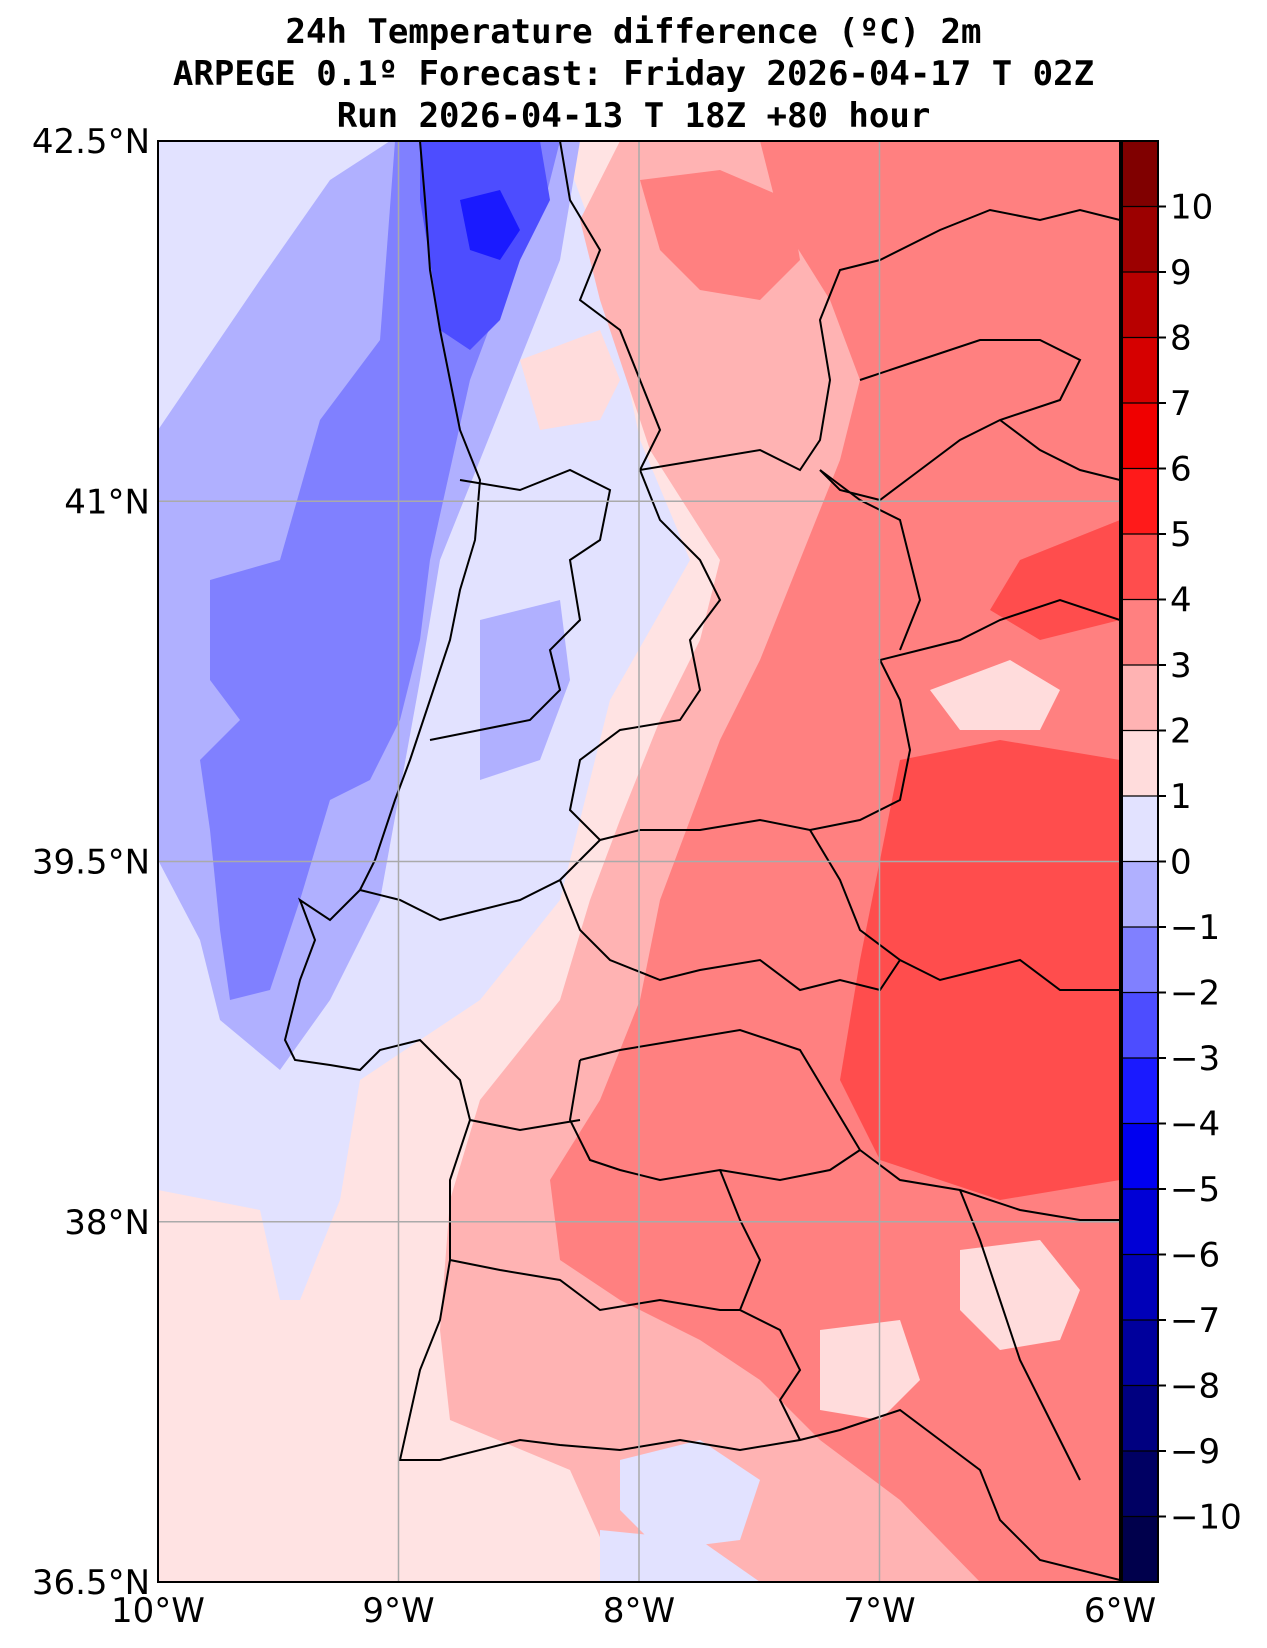 This screenshot has height=1648, width=1267. What do you see at coordinates (1120, 1611) in the screenshot?
I see `lon-tick-label: 6°W` at bounding box center [1120, 1611].